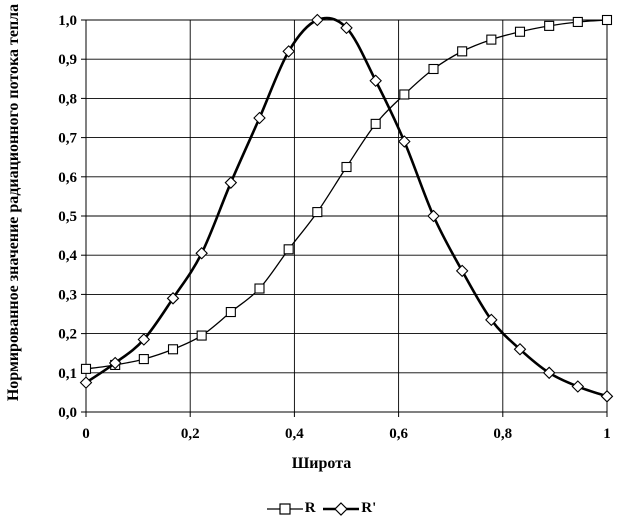  What do you see at coordinates (67, 374) in the screenshot?
I see `y-tick-label: 0,1` at bounding box center [67, 374].